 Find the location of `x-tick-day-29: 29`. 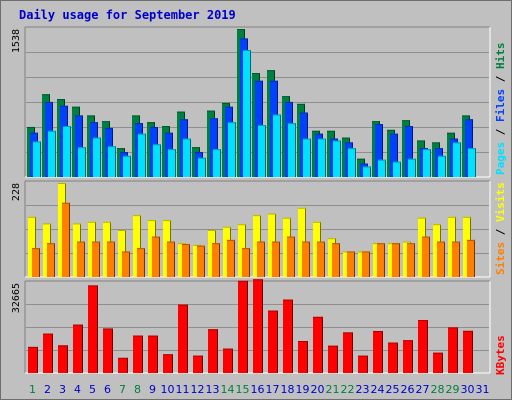

x-tick-day-29: 29 is located at coordinates (453, 389).